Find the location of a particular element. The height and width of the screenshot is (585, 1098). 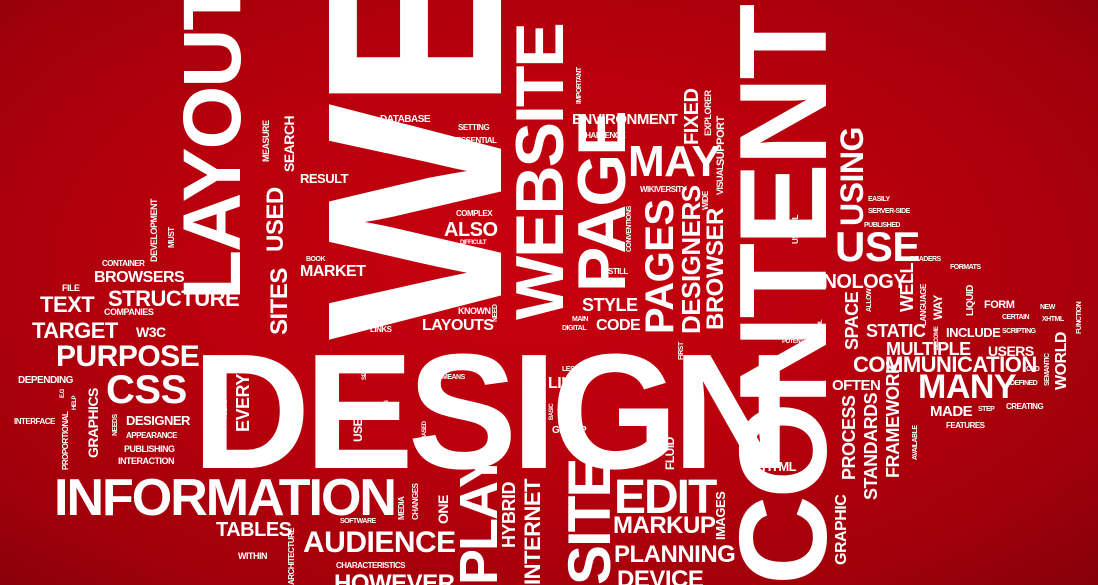

word-many: MANY is located at coordinates (967, 387).